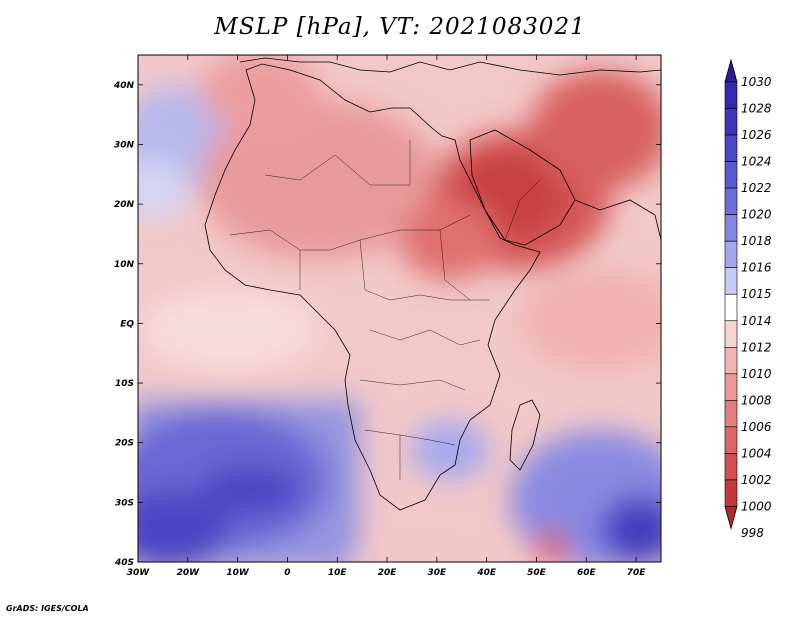 Image resolution: width=800 pixels, height=618 pixels. What do you see at coordinates (756, 347) in the screenshot?
I see `colorbar-label: 1012` at bounding box center [756, 347].